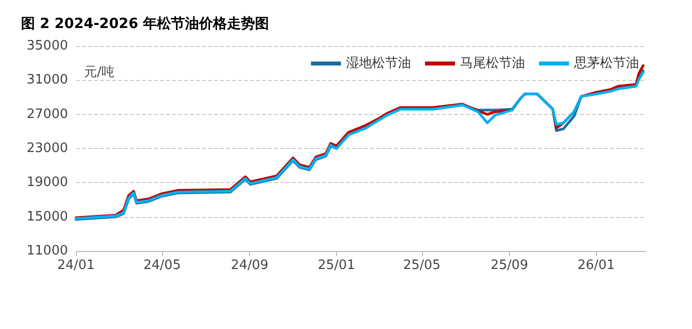 This screenshot has width=692, height=329. What do you see at coordinates (162, 265) in the screenshot?
I see `x-tick-label: 24/05` at bounding box center [162, 265].